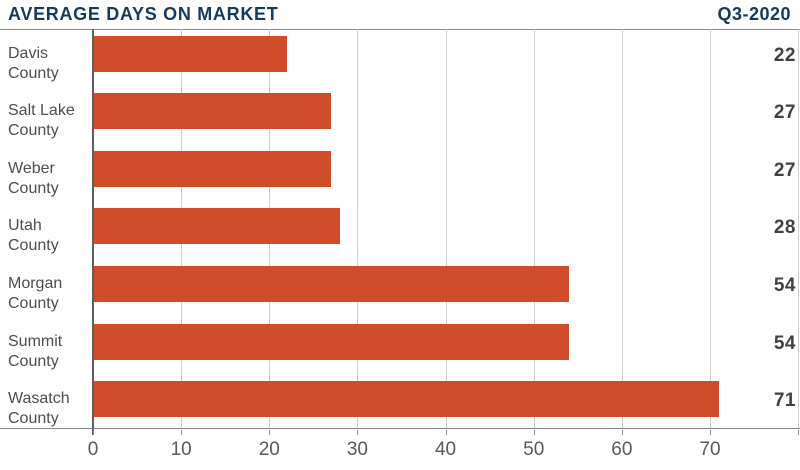 The image size is (800, 470). What do you see at coordinates (33, 178) in the screenshot?
I see `category-label-weber-county: Weber County` at bounding box center [33, 178].